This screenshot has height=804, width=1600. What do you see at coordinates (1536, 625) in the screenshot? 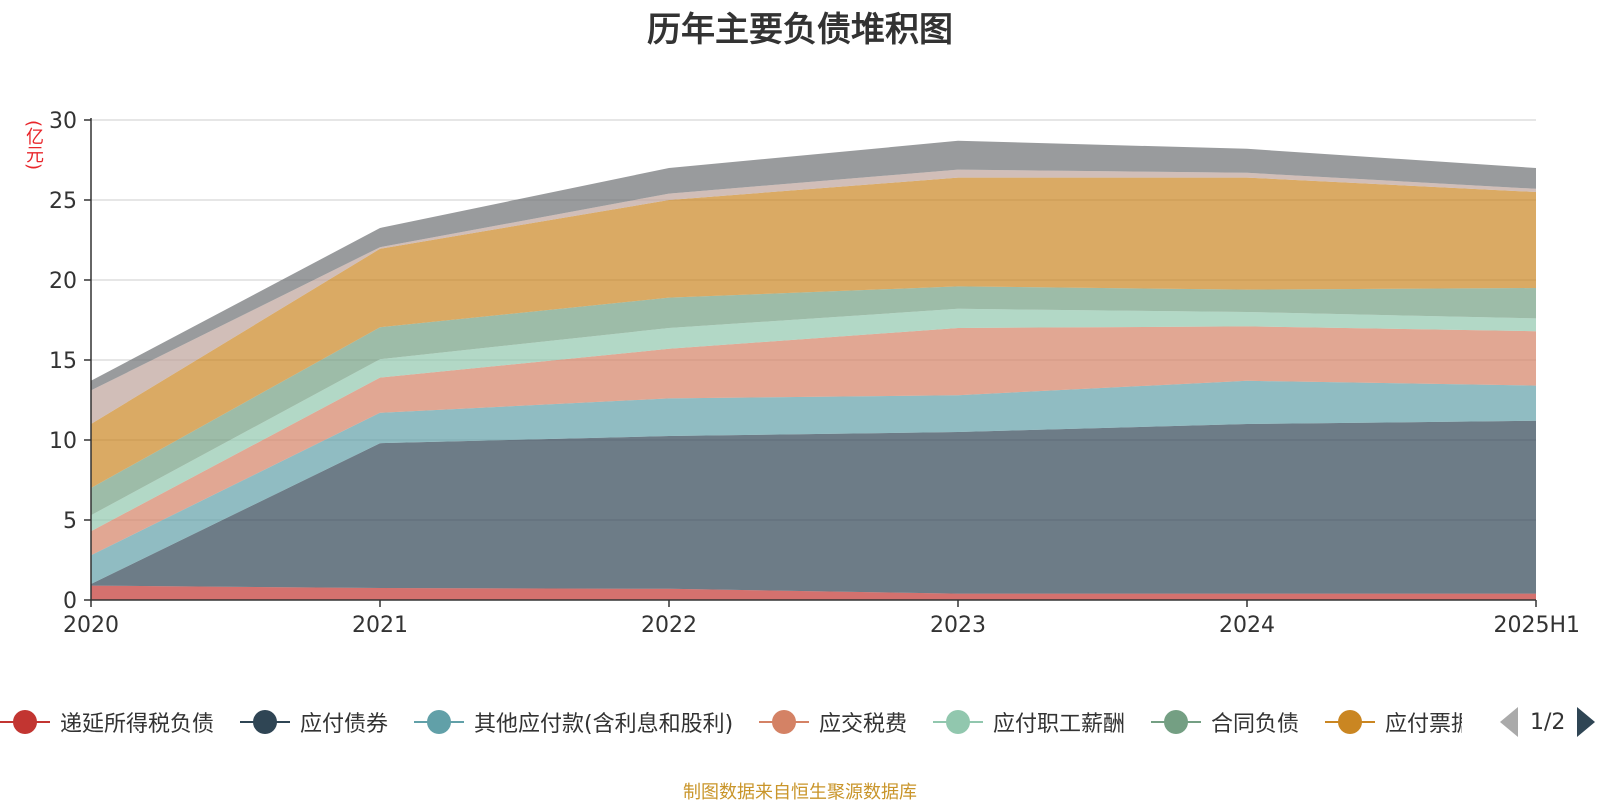
I see `x-tick-label: 2025H1` at bounding box center [1536, 625].